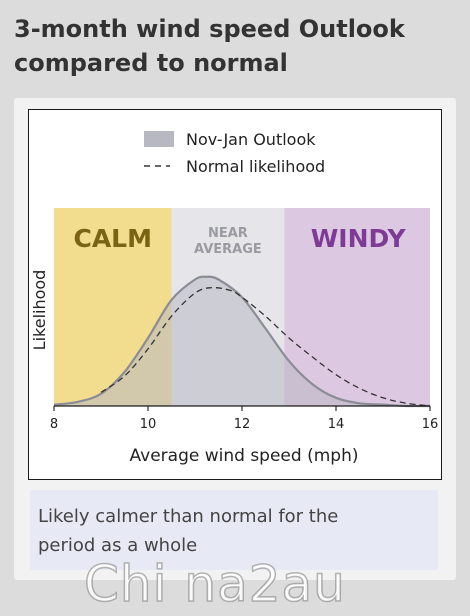 Image resolution: width=470 pixels, height=616 pixels. I want to click on band-label-windy: WINDY, so click(359, 238).